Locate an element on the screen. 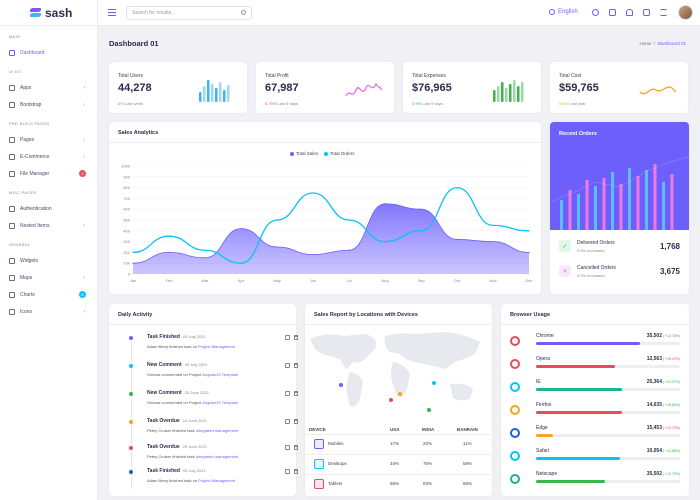  sidebar-item-widgets: Widgets is located at coordinates (48, 260).